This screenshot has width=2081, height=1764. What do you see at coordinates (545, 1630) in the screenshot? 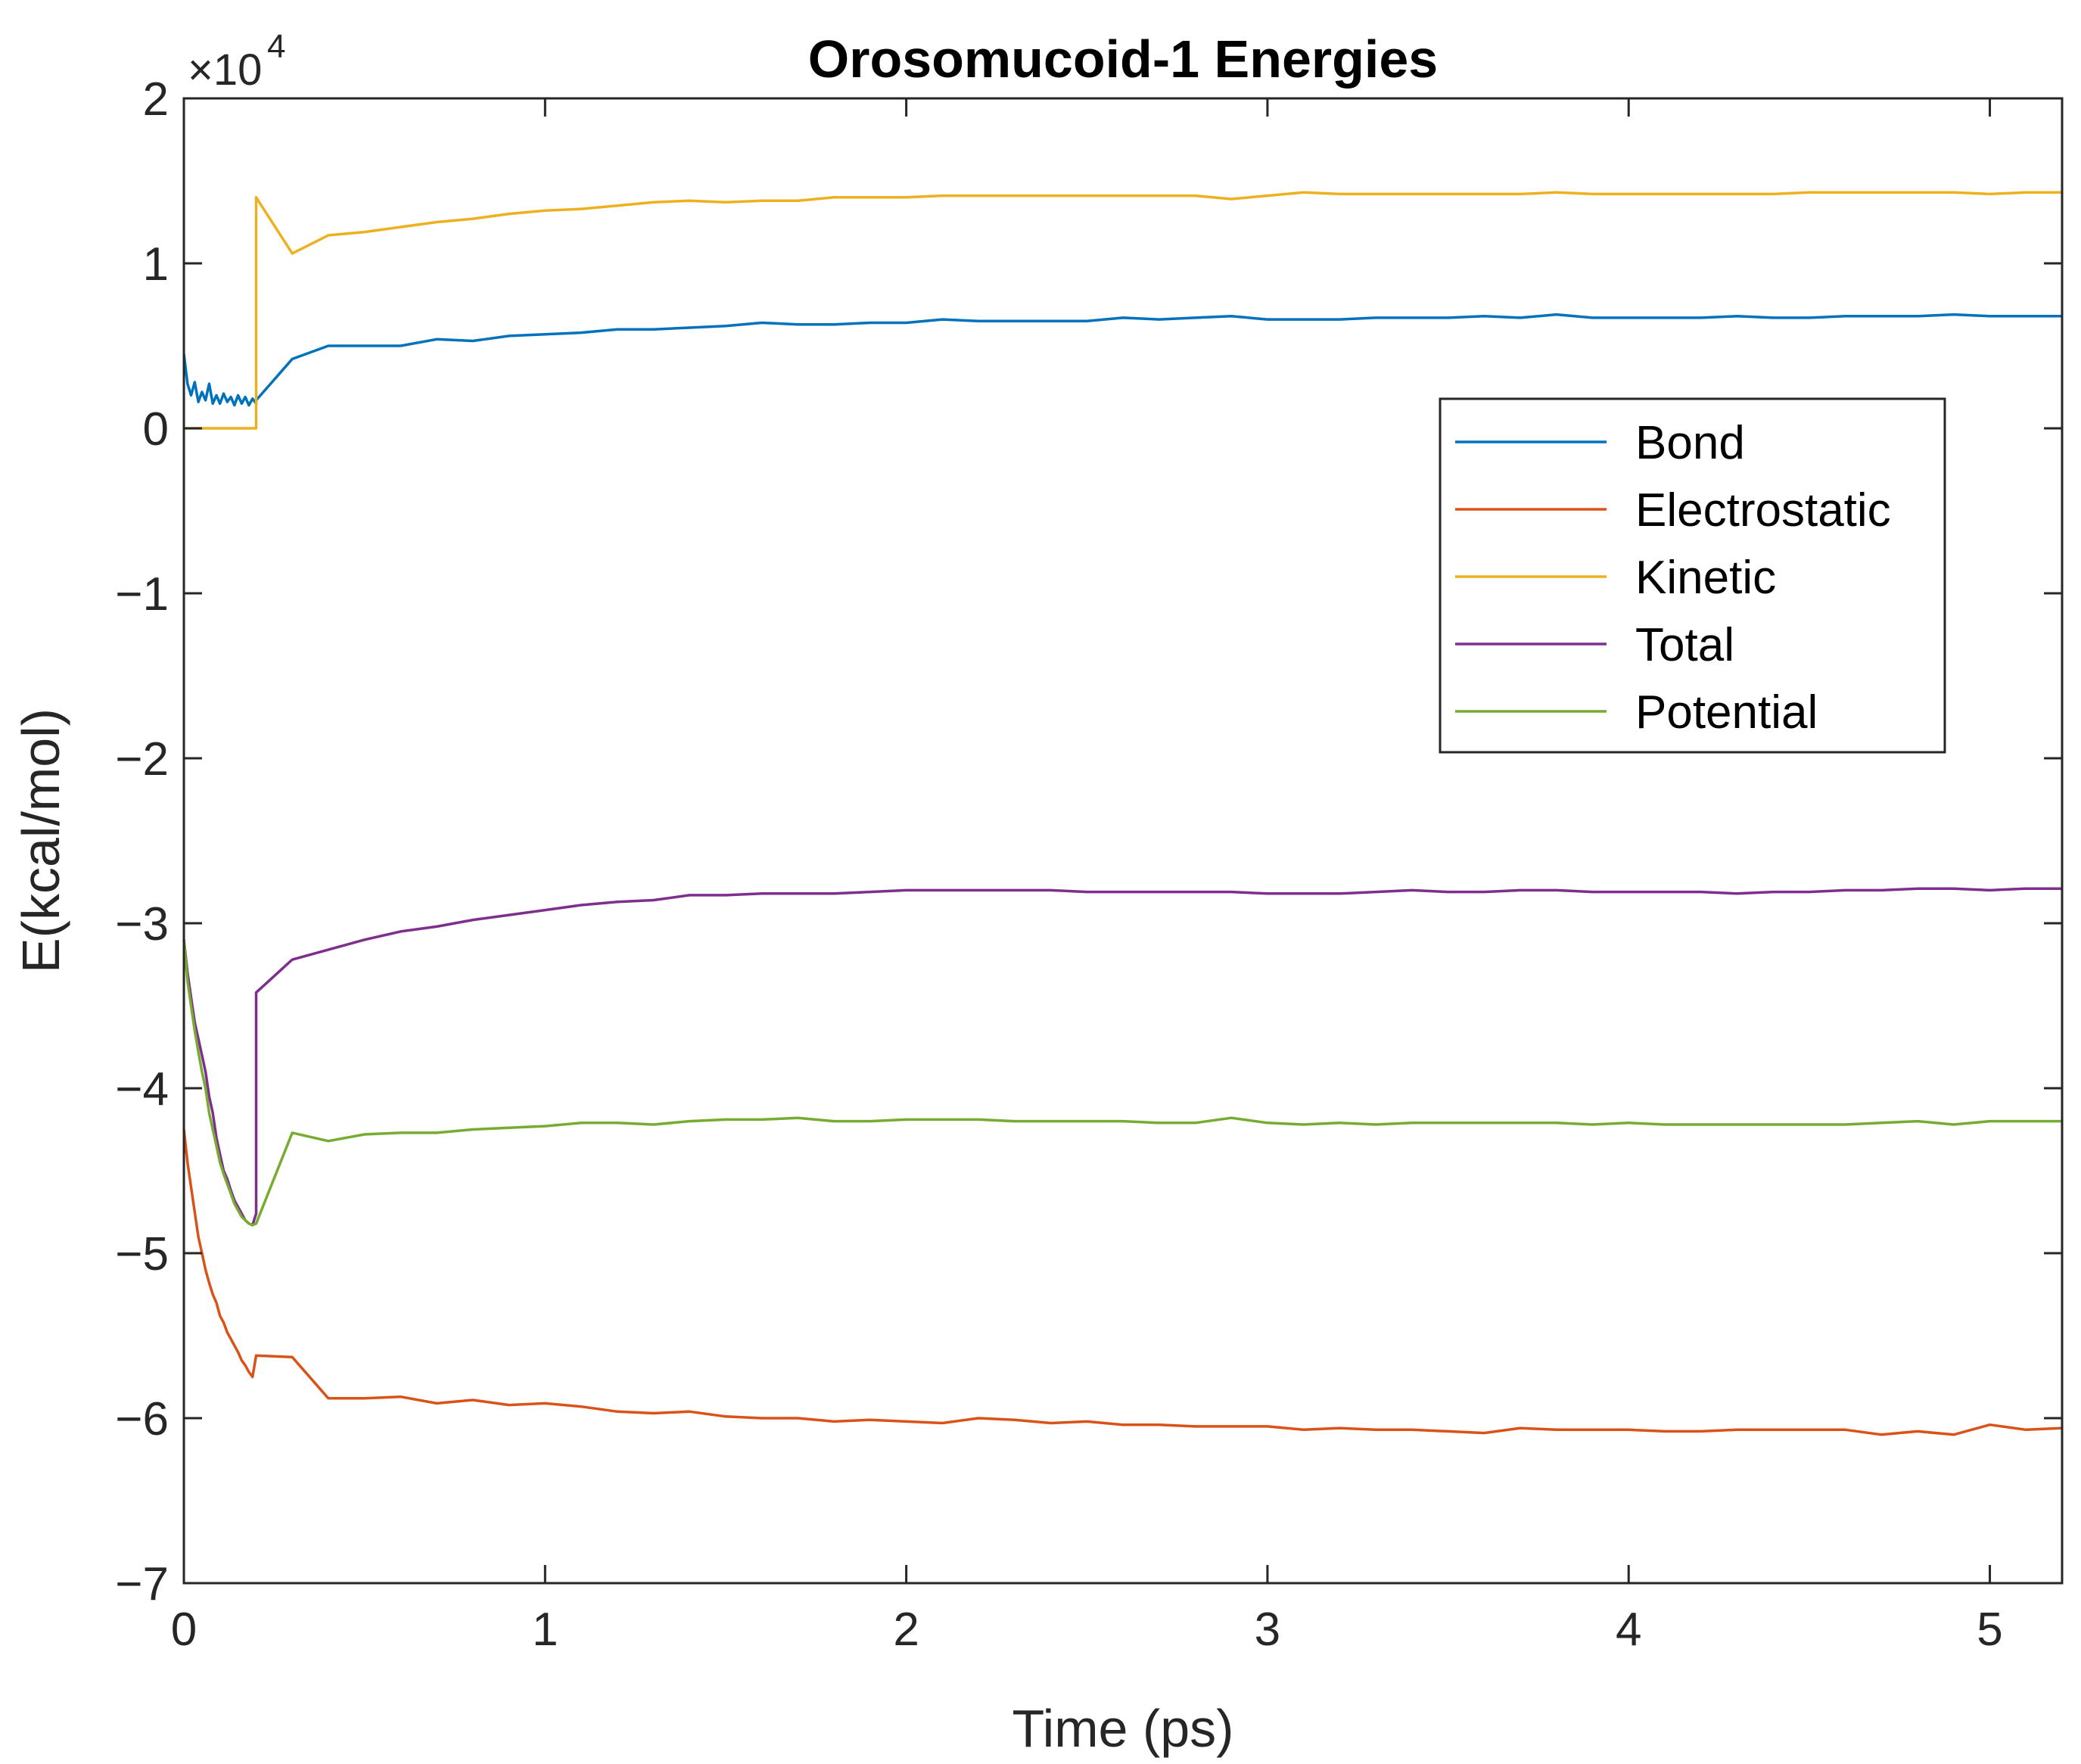
I see `x-tick-label: 1` at bounding box center [545, 1630].